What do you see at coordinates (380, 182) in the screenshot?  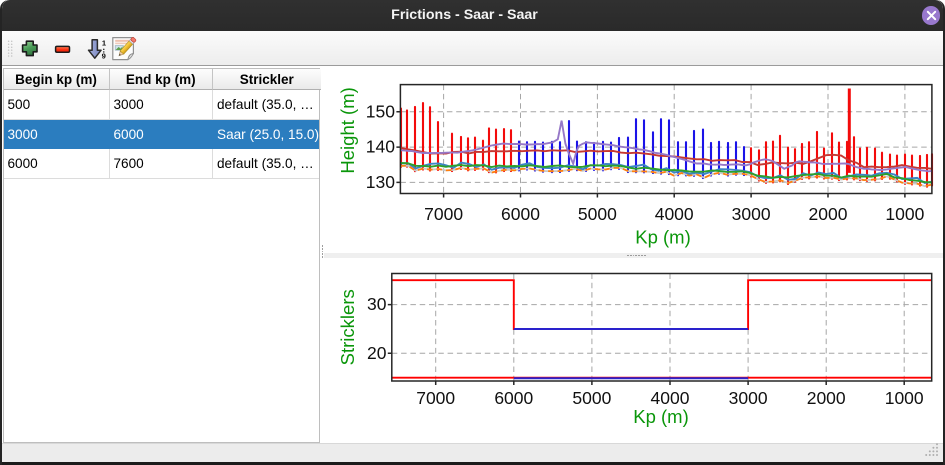 I see `svg-text: 130` at bounding box center [380, 182].